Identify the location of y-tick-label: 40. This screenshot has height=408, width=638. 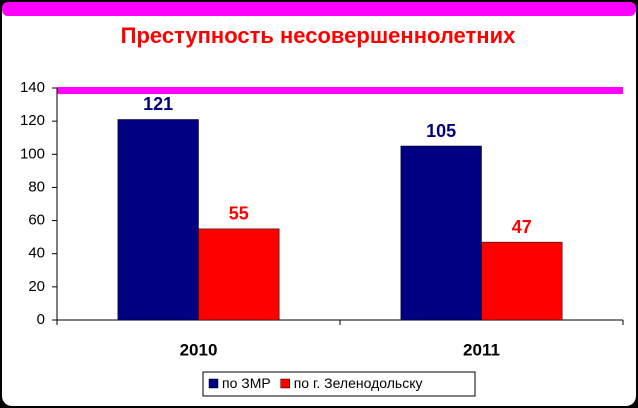
(36, 253).